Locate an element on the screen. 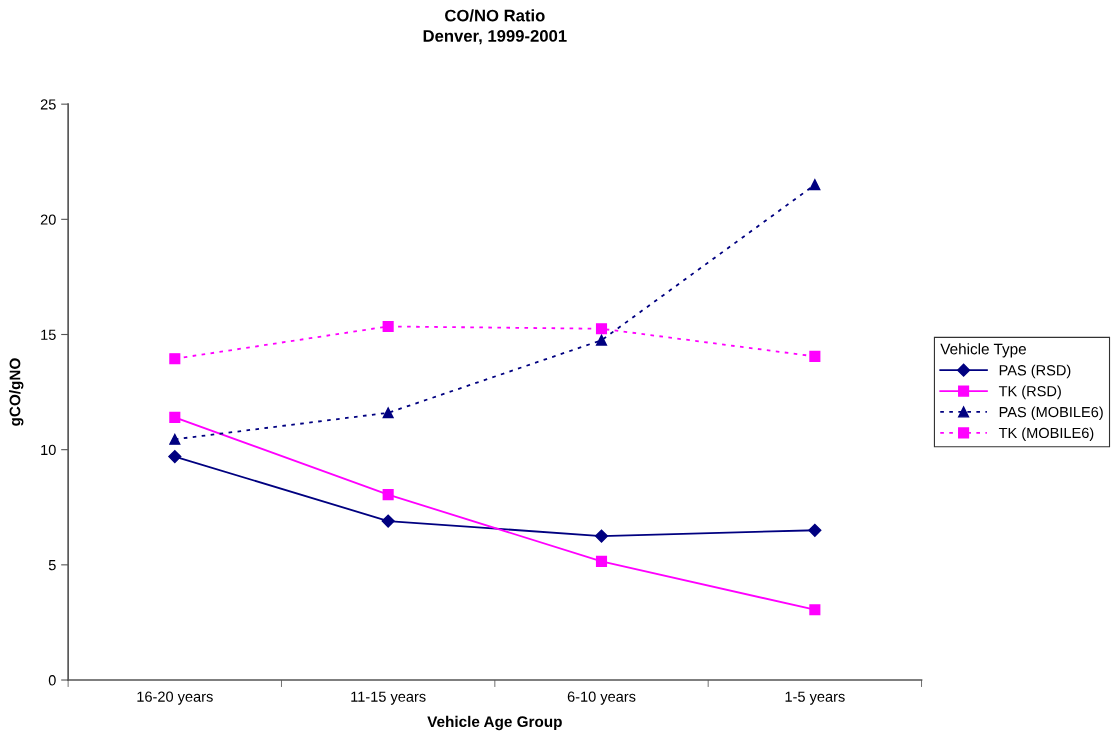 The width and height of the screenshot is (1117, 744). legend-label: TK (RSD) is located at coordinates (1029, 392).